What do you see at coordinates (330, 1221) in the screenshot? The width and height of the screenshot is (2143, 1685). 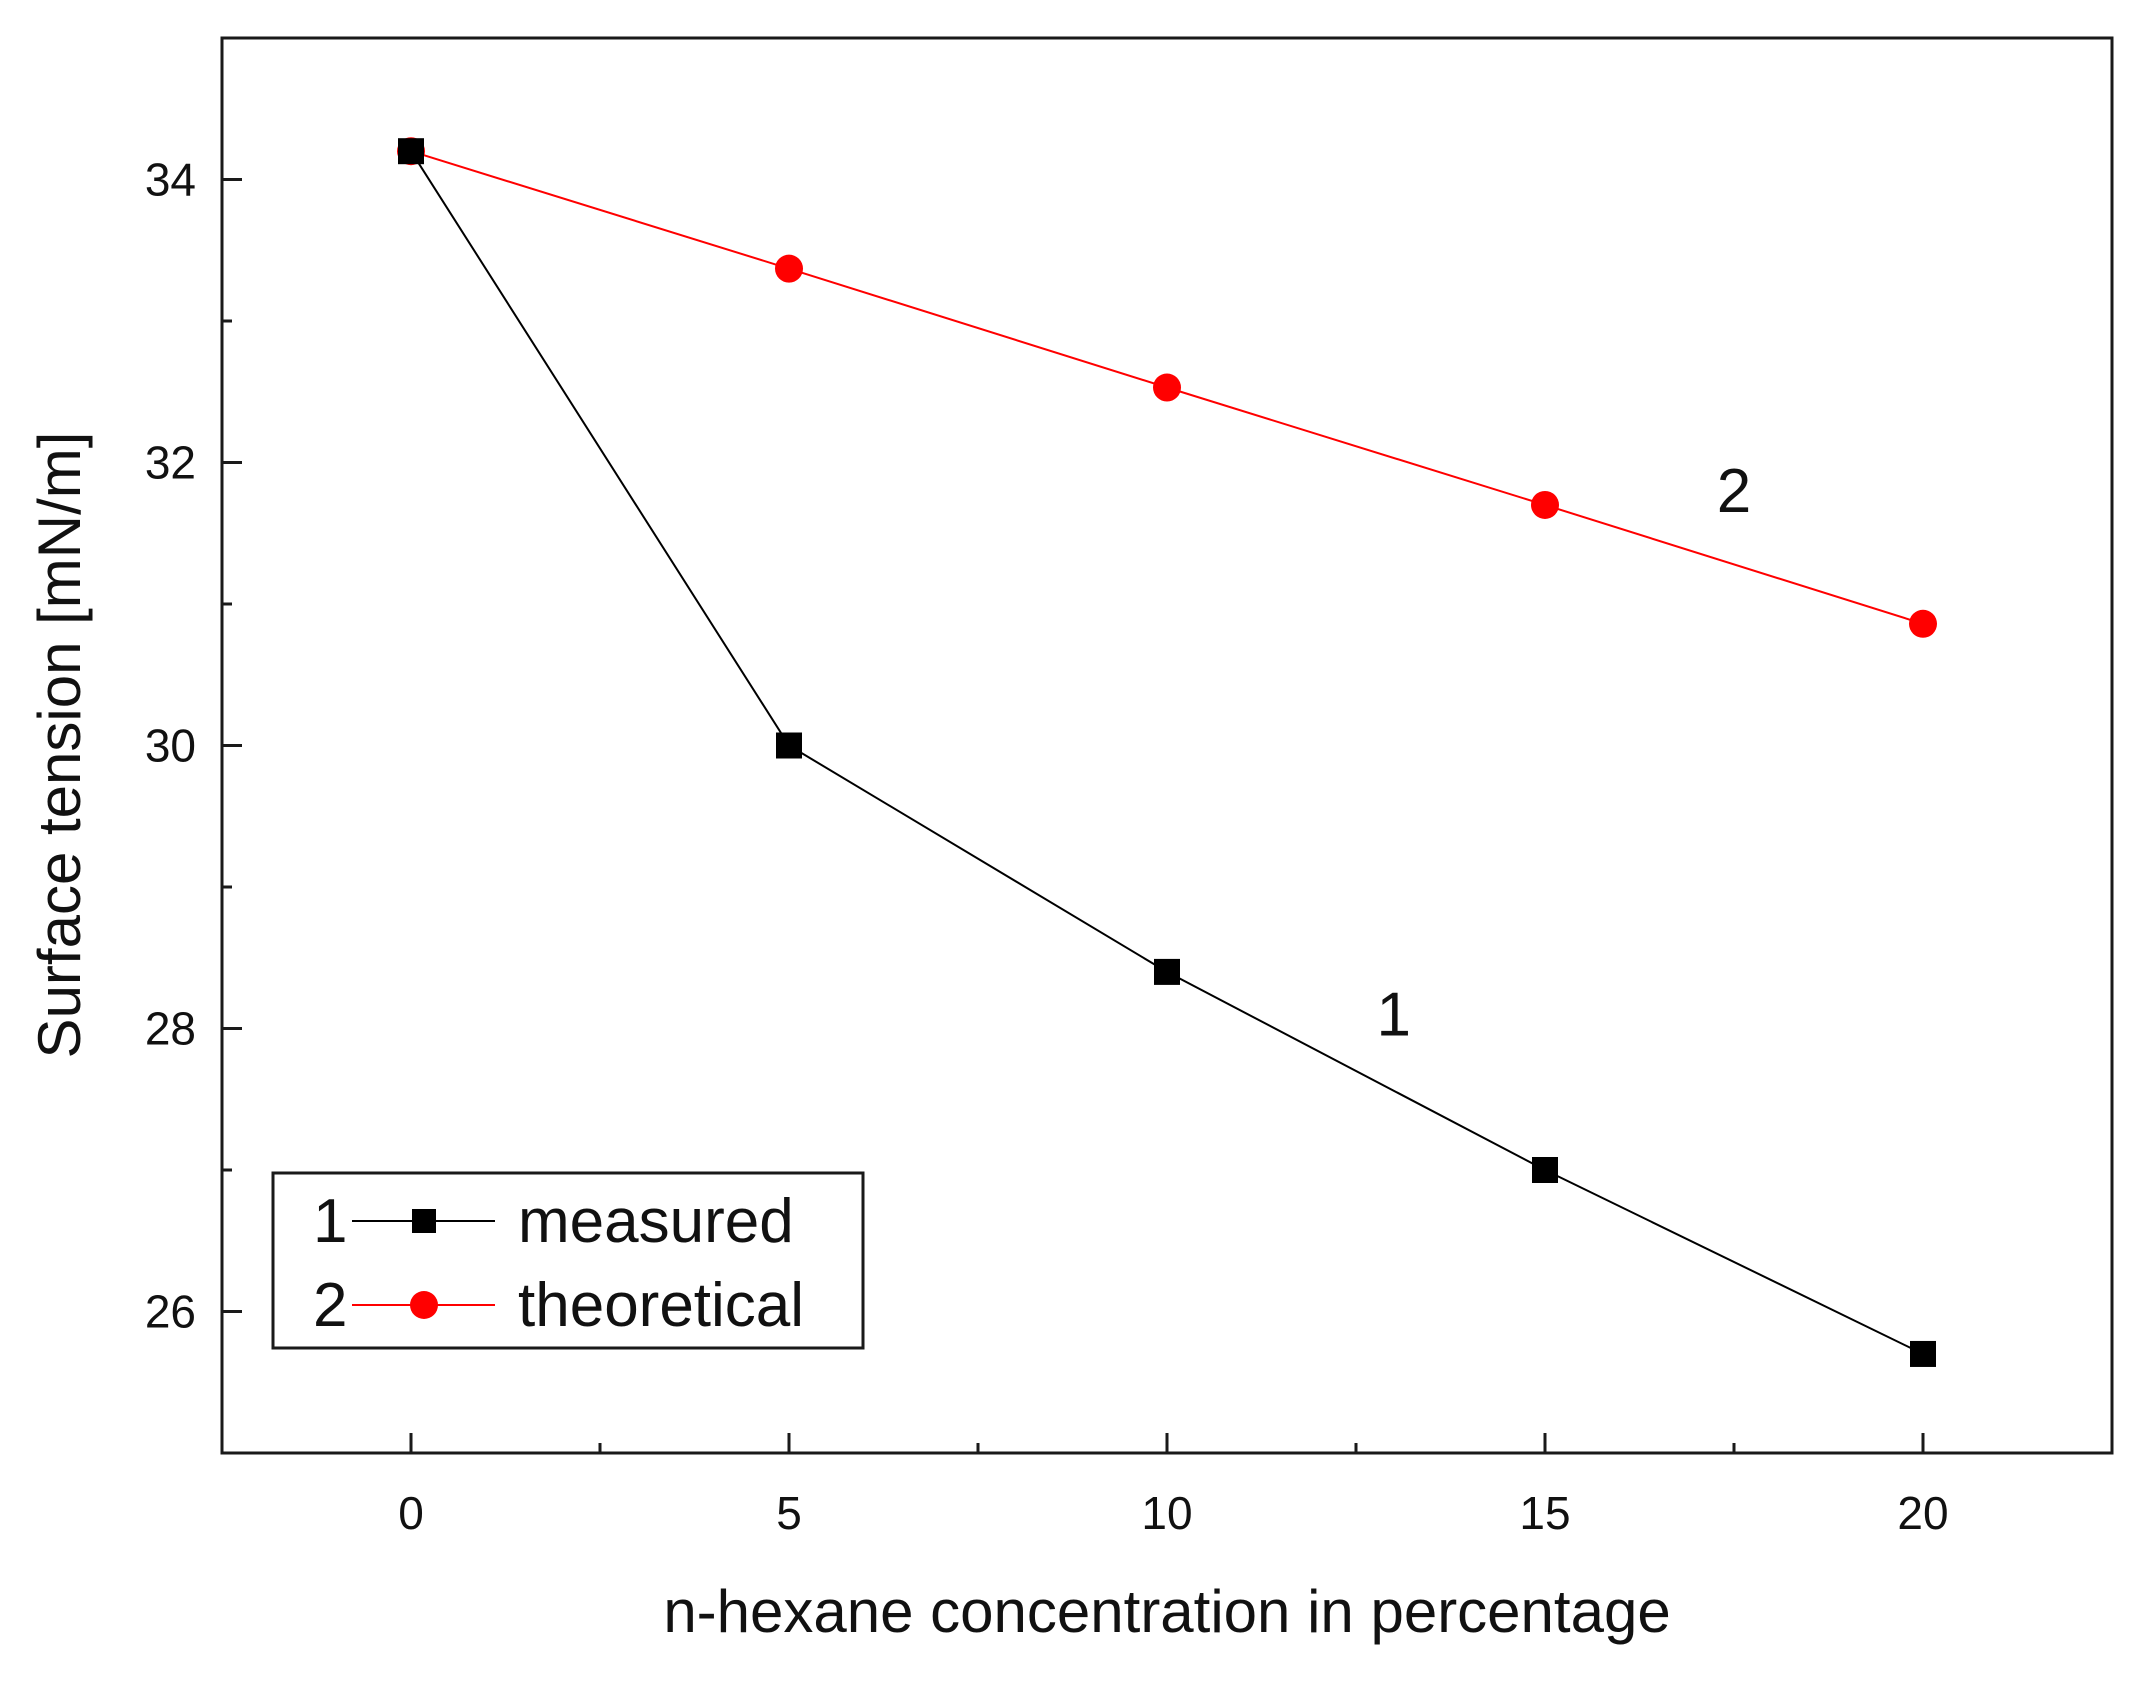 I see `legend-number-1: 1` at bounding box center [330, 1221].